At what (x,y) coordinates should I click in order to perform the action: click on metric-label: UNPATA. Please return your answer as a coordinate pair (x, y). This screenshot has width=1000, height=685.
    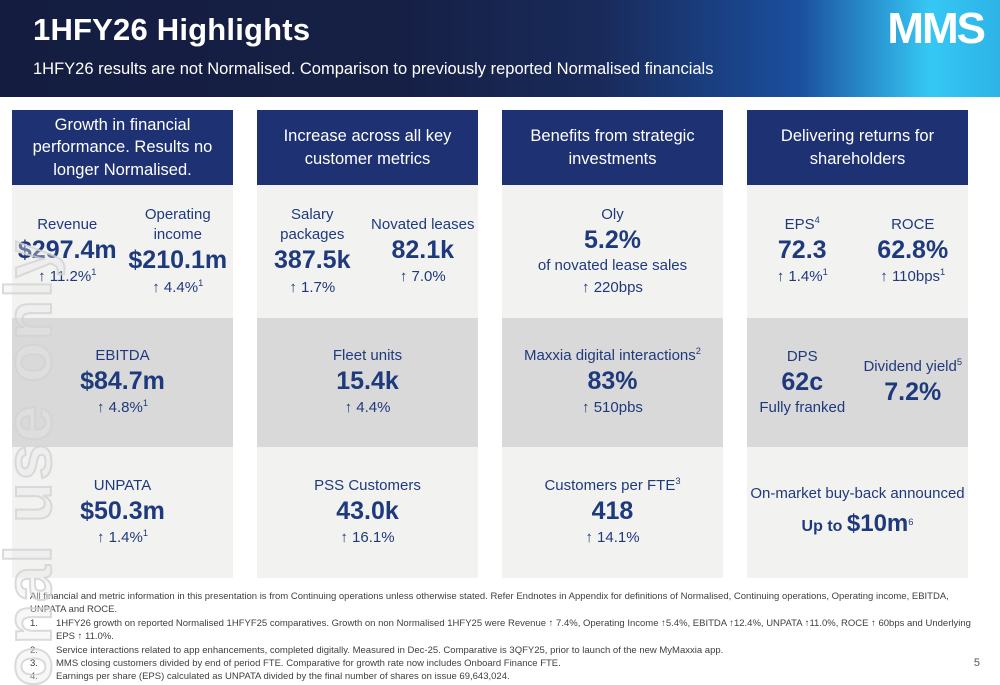
    Looking at the image, I should click on (122, 485).